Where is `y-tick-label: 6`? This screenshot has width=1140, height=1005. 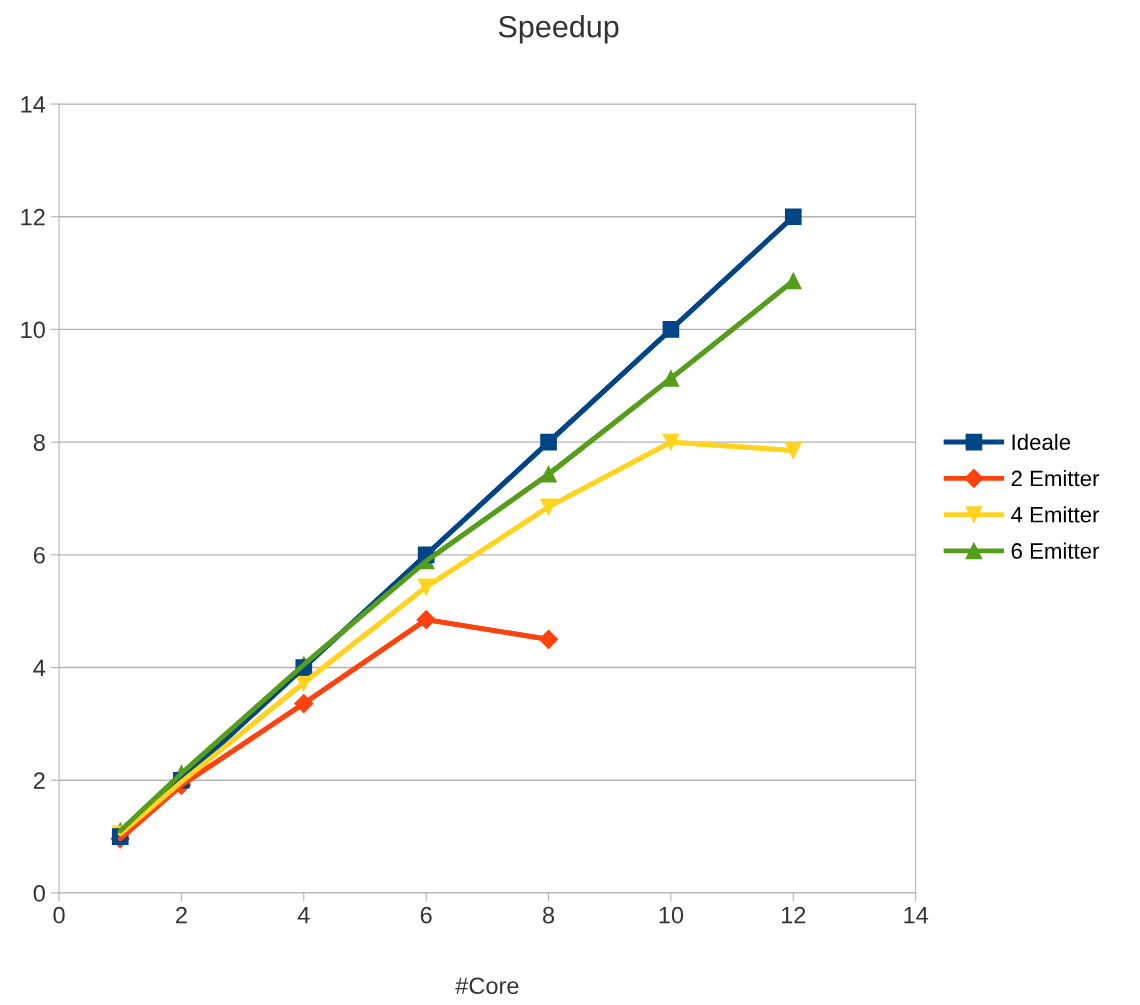 y-tick-label: 6 is located at coordinates (39, 555).